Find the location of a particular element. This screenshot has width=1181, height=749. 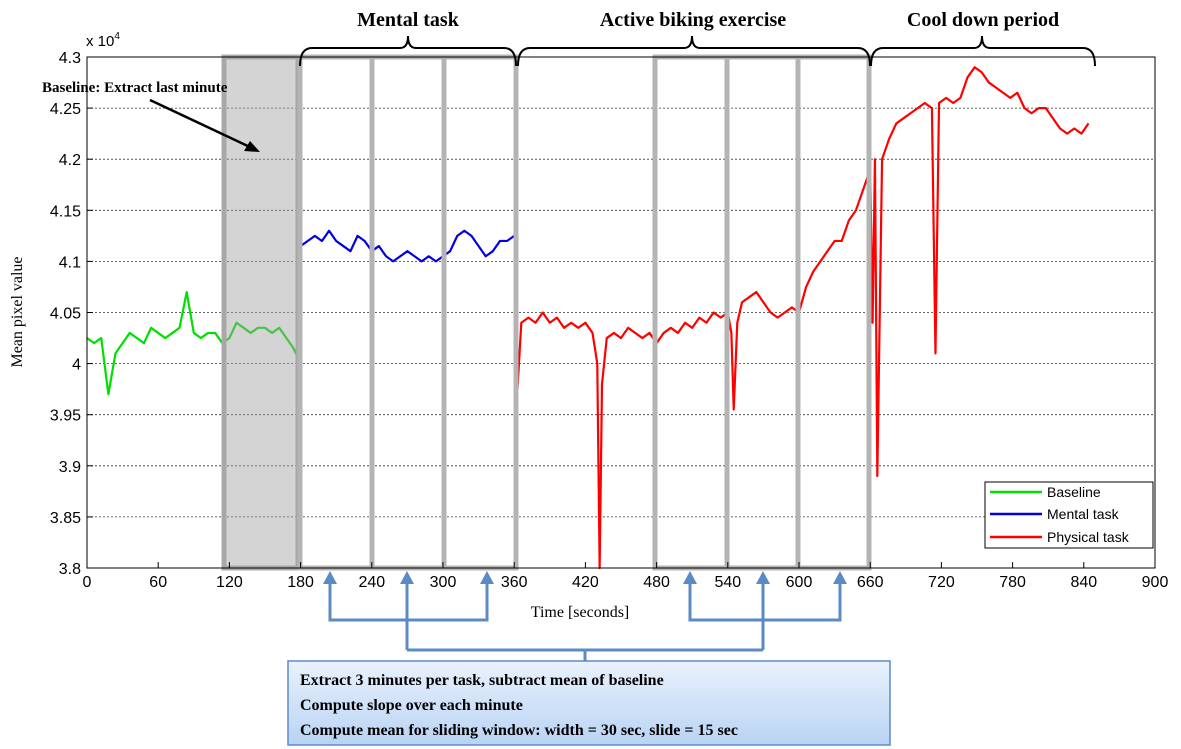

baseline-window is located at coordinates (261, 312).